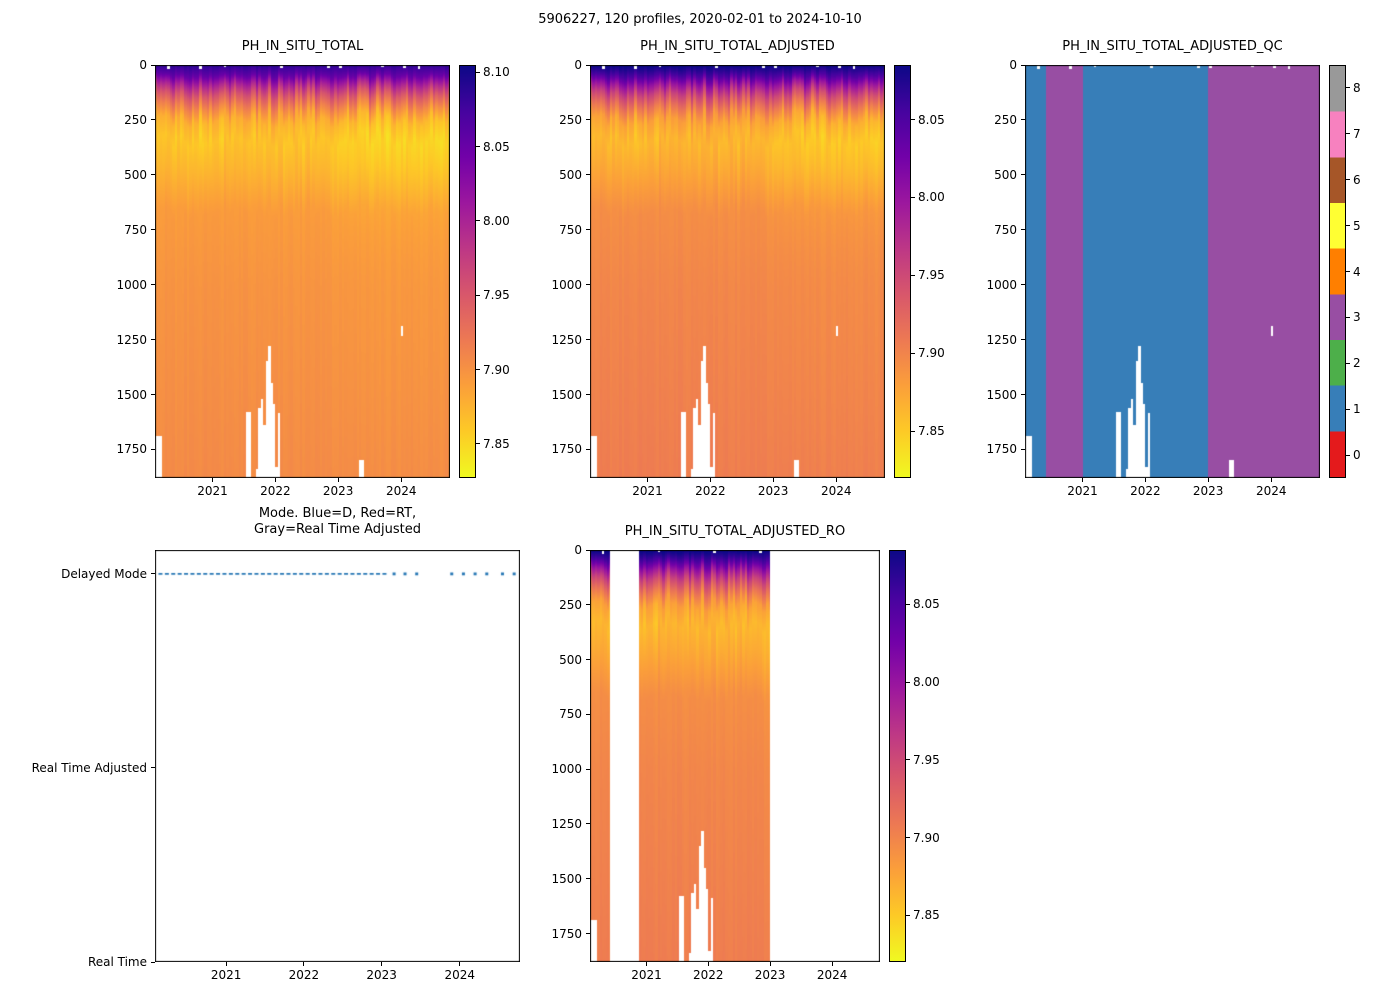 The width and height of the screenshot is (1400, 1000). I want to click on colorbar-tick-label: 8.00, so click(496, 220).